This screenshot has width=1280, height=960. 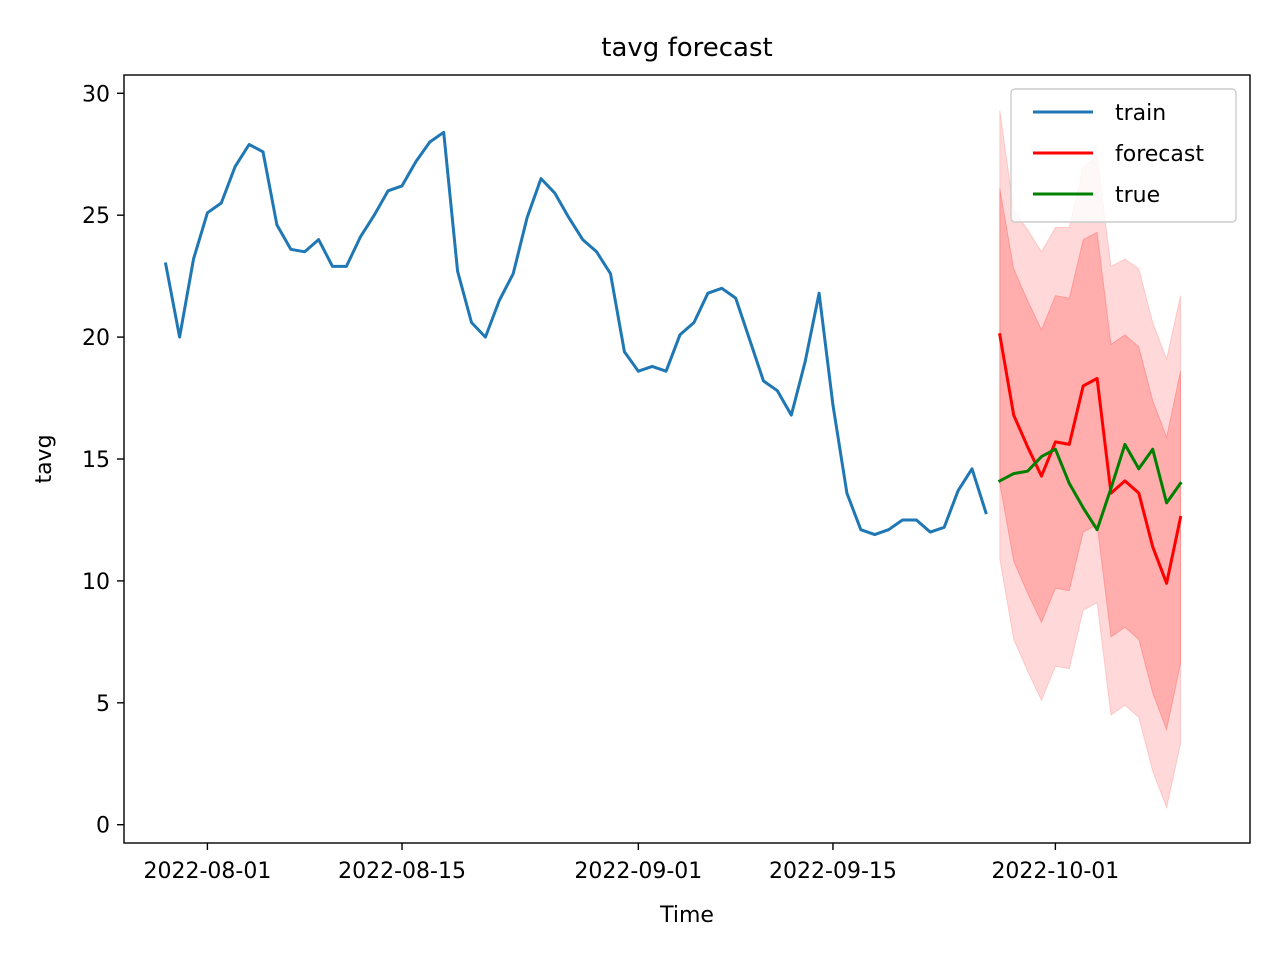 What do you see at coordinates (207, 871) in the screenshot?
I see `x-tick-label: 2022-08-01` at bounding box center [207, 871].